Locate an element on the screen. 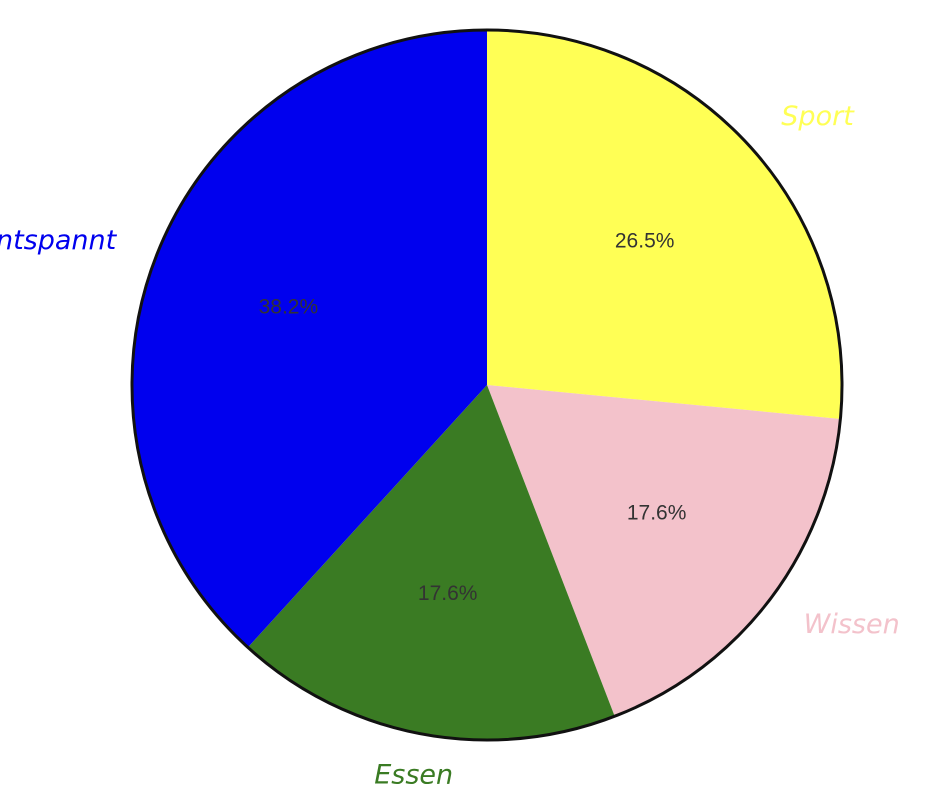 This screenshot has width=951, height=800. category-label: Essen is located at coordinates (413, 774).